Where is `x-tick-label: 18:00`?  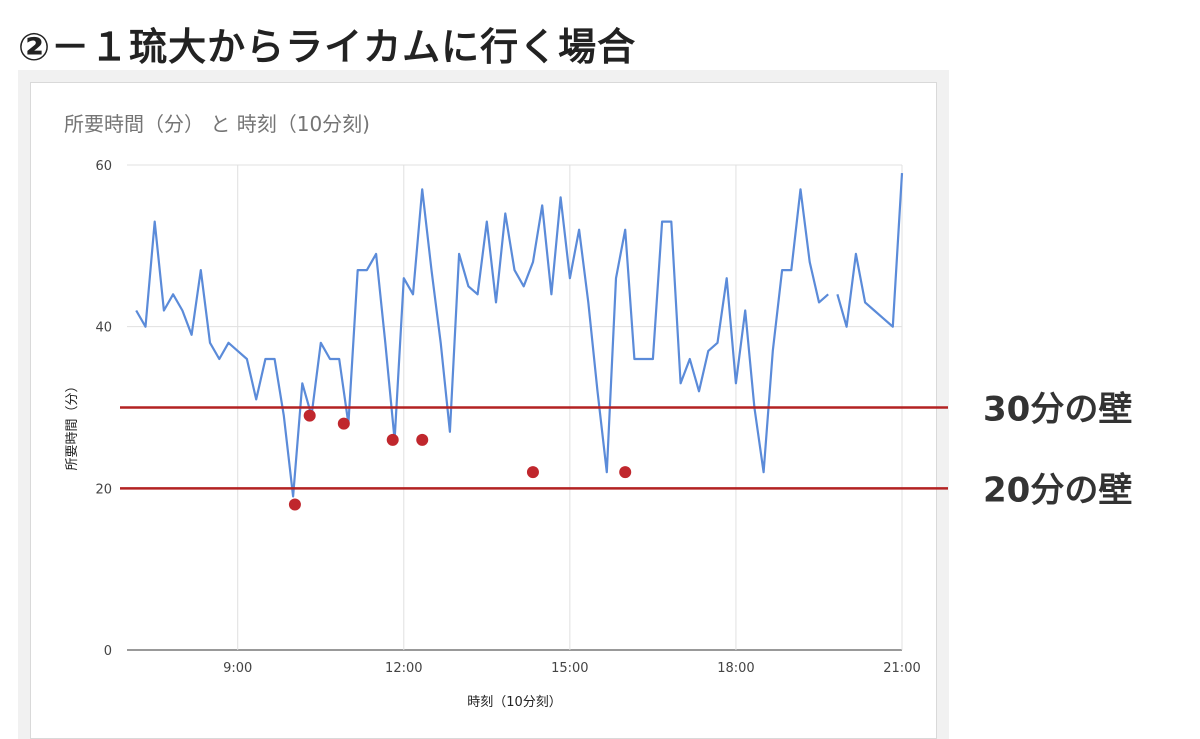 x-tick-label: 18:00 is located at coordinates (735, 668).